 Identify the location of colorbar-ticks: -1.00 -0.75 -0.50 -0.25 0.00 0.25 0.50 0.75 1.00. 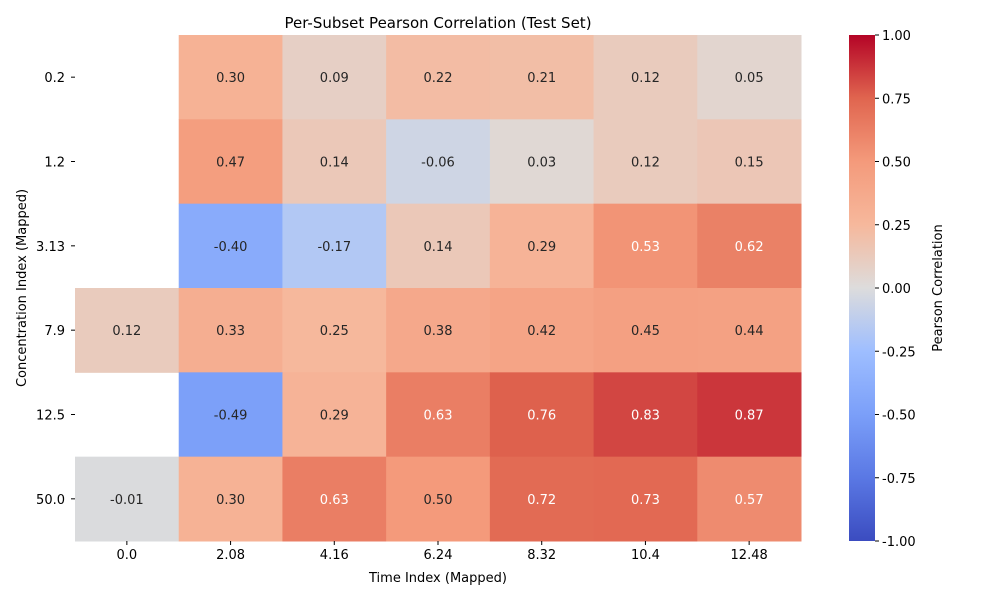
(895, 289).